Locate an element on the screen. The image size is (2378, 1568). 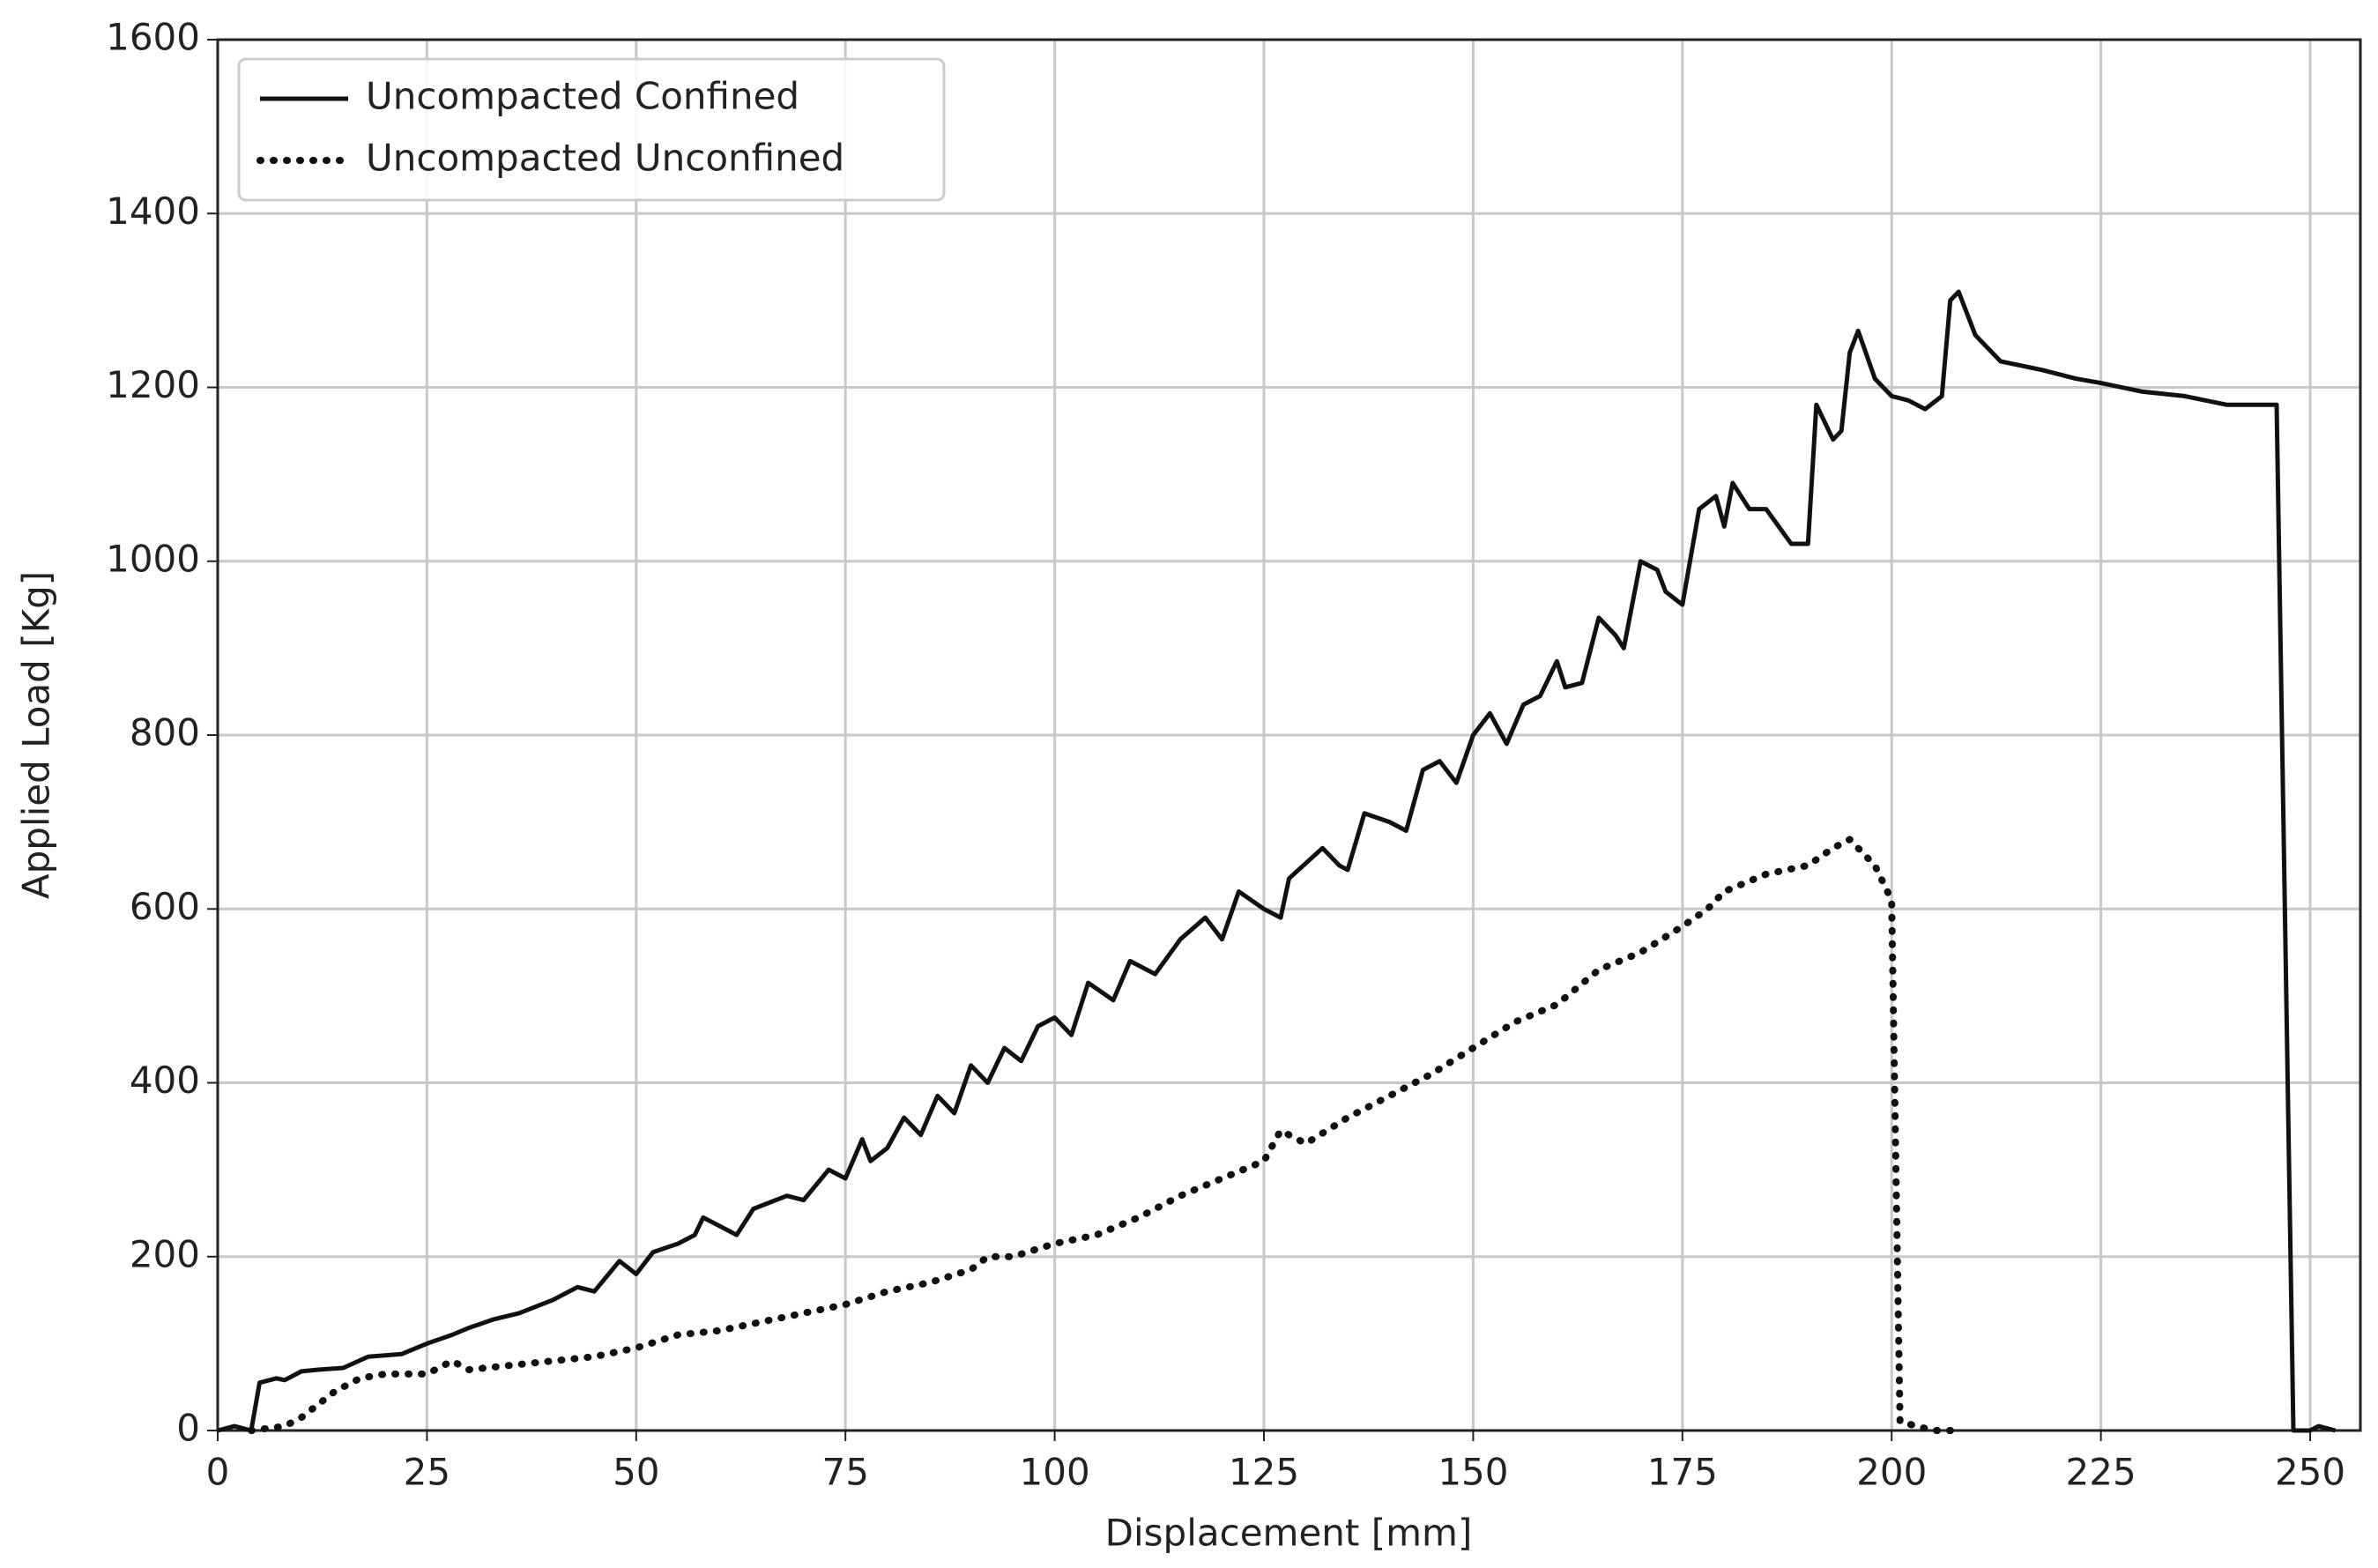
x-tick-label: 200 is located at coordinates (1891, 1472).